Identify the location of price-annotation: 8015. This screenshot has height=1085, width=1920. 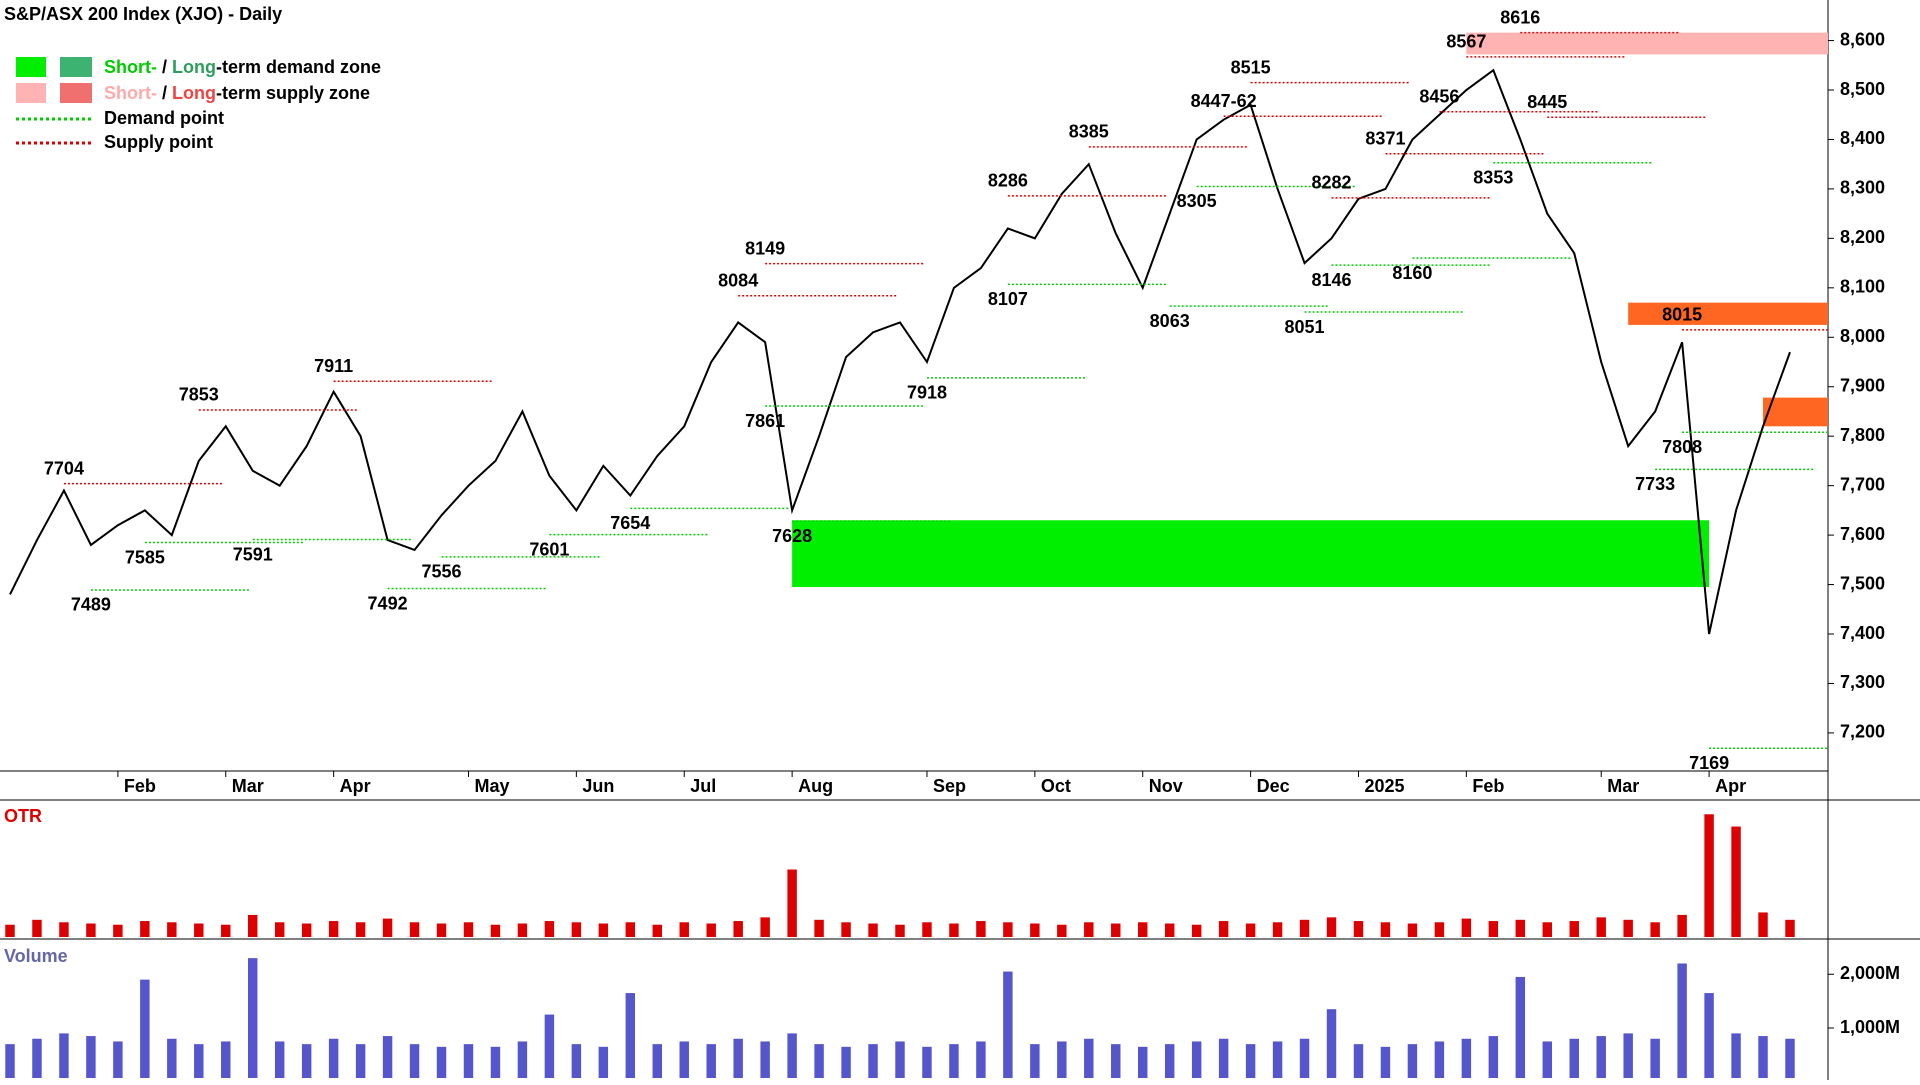
(1682, 315).